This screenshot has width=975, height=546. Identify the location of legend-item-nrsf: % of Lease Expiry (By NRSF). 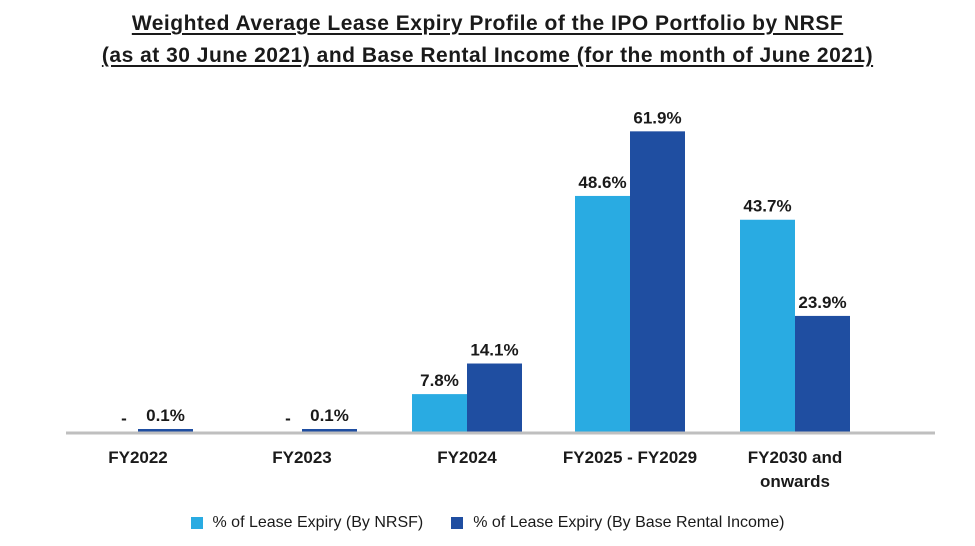
(307, 523).